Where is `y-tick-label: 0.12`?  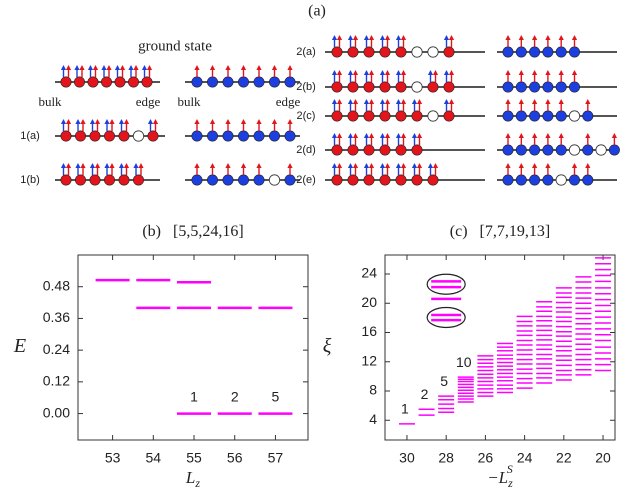 y-tick-label: 0.12 is located at coordinates (56, 381).